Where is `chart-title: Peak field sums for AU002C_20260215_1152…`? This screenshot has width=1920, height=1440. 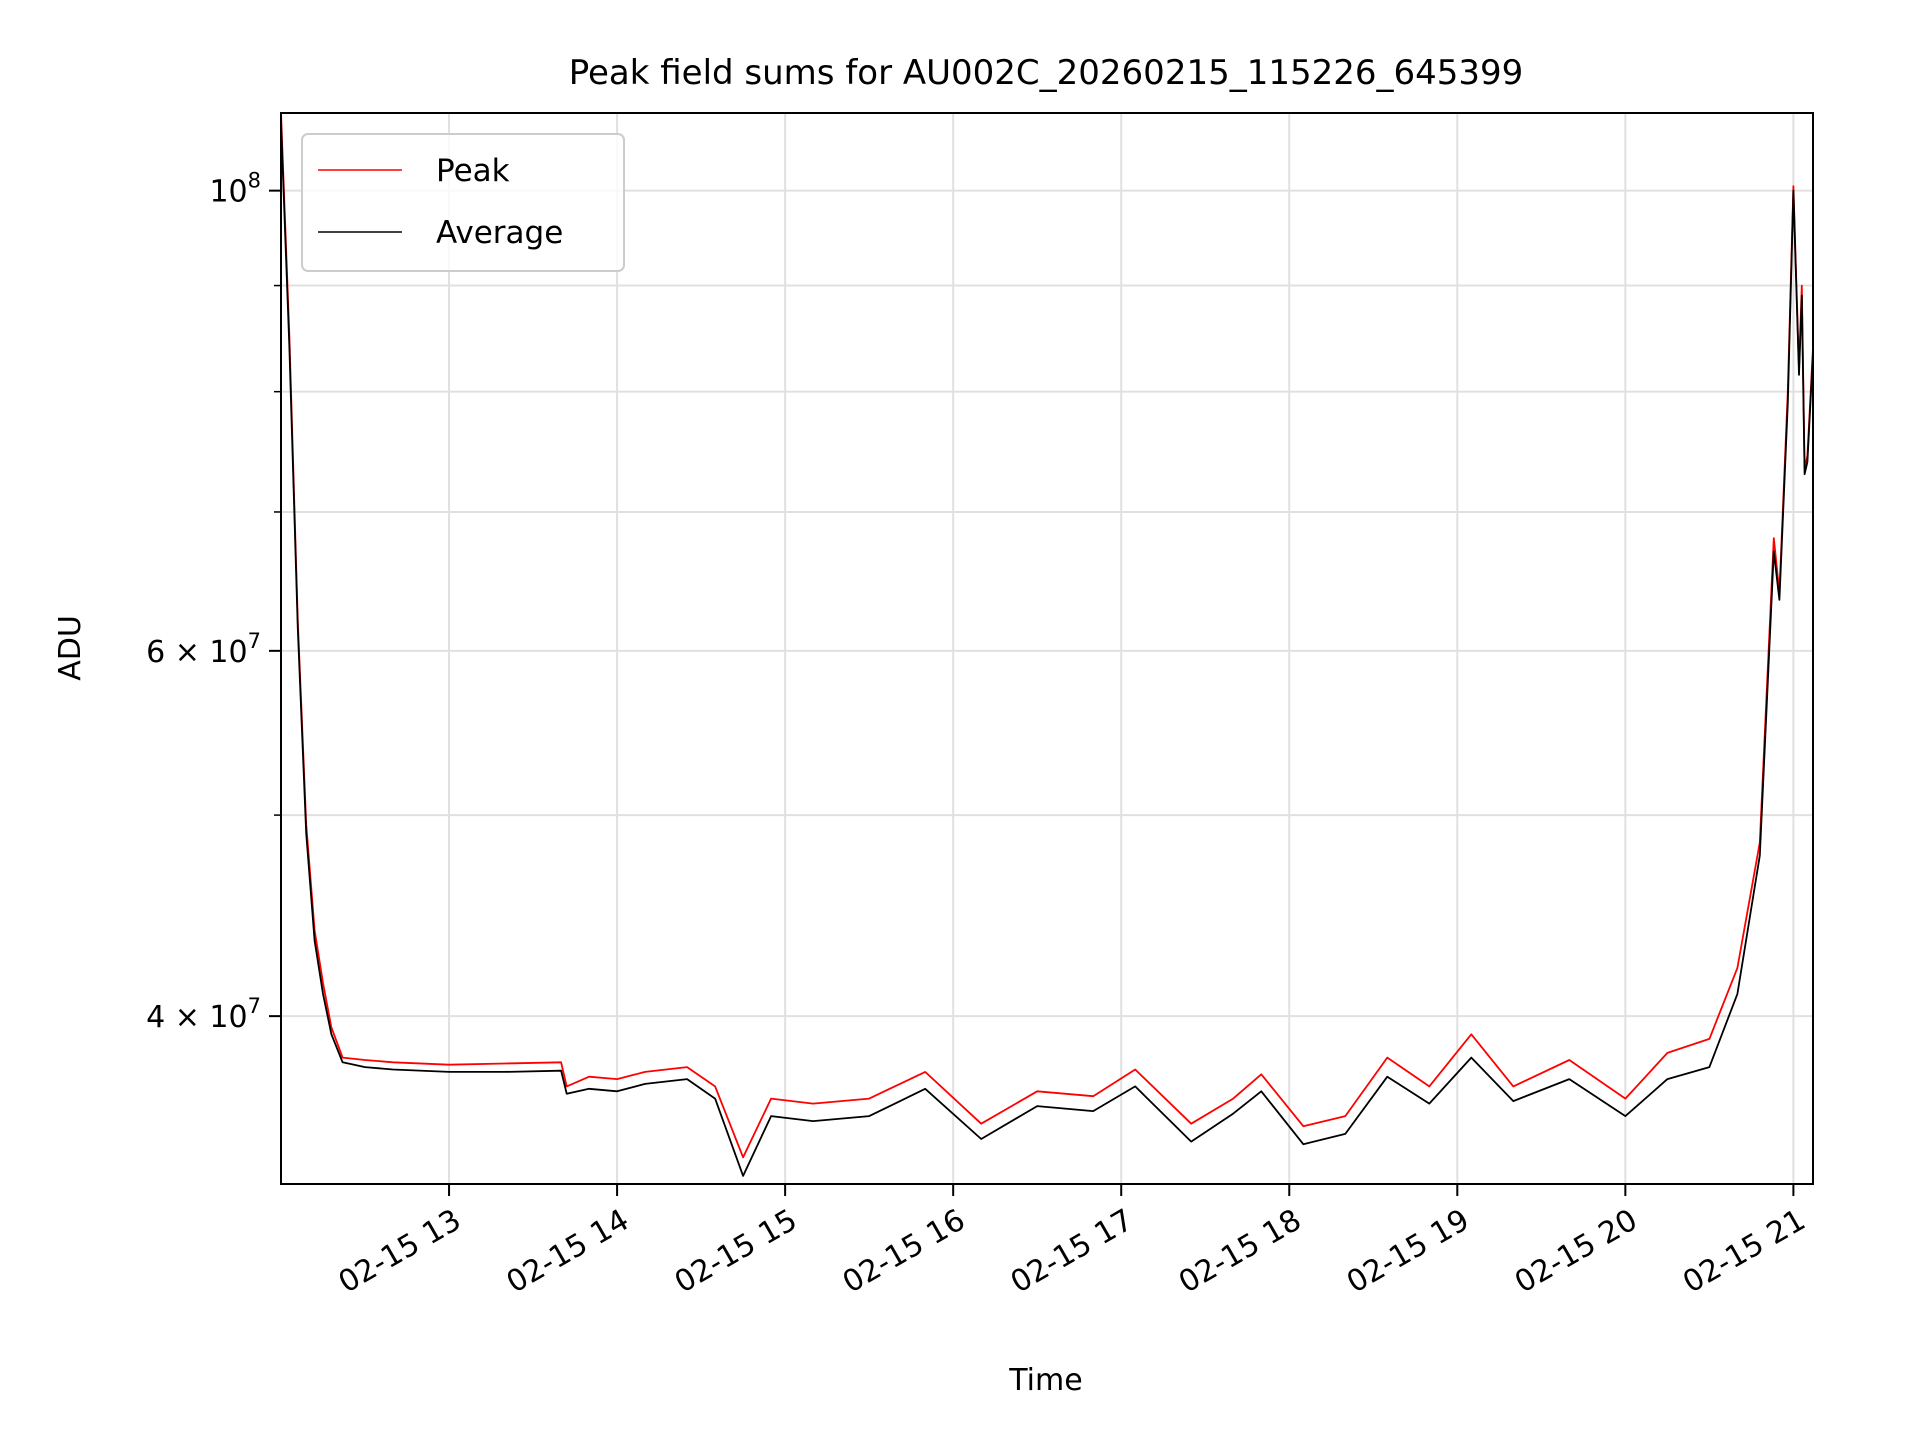
chart-title: Peak field sums for AU002C_20260215_1152… is located at coordinates (1046, 73).